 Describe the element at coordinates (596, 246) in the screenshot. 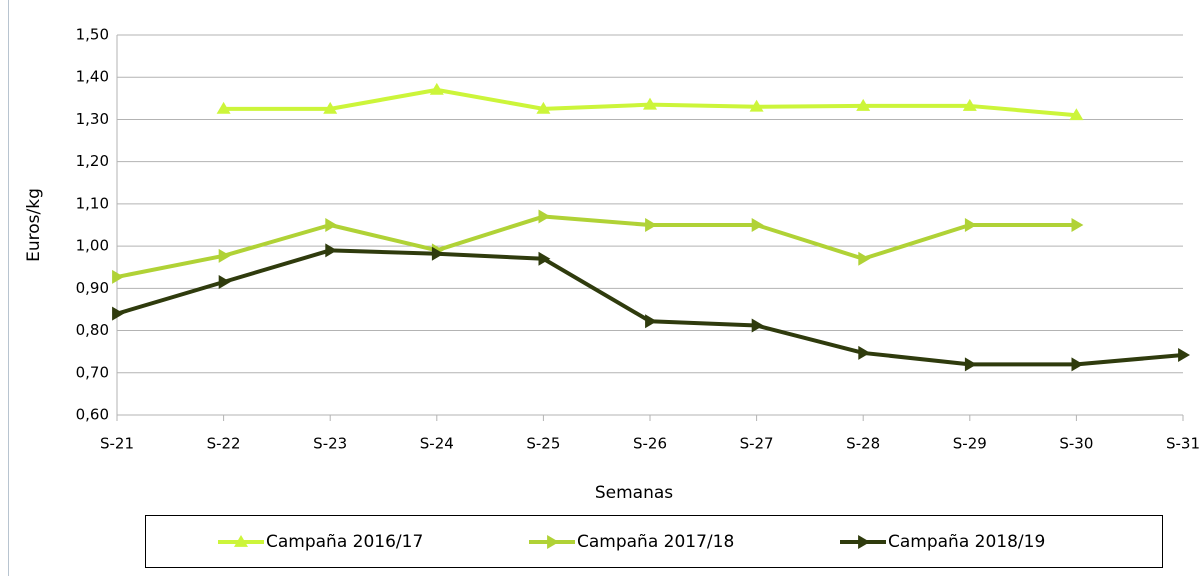

I see `series-line` at that location.